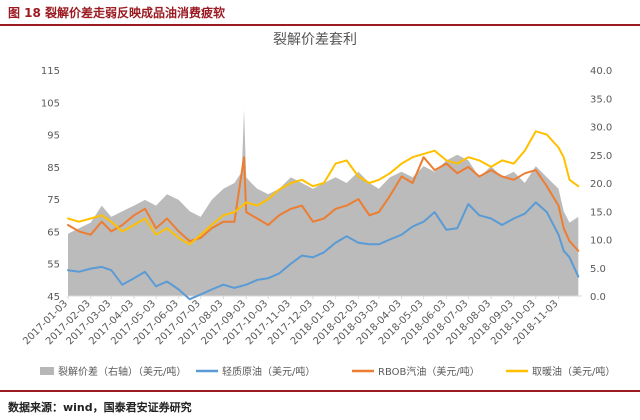 Image resolution: width=640 pixels, height=420 pixels. I want to click on legend-label: 取暖油（美元/吨）, so click(573, 371).